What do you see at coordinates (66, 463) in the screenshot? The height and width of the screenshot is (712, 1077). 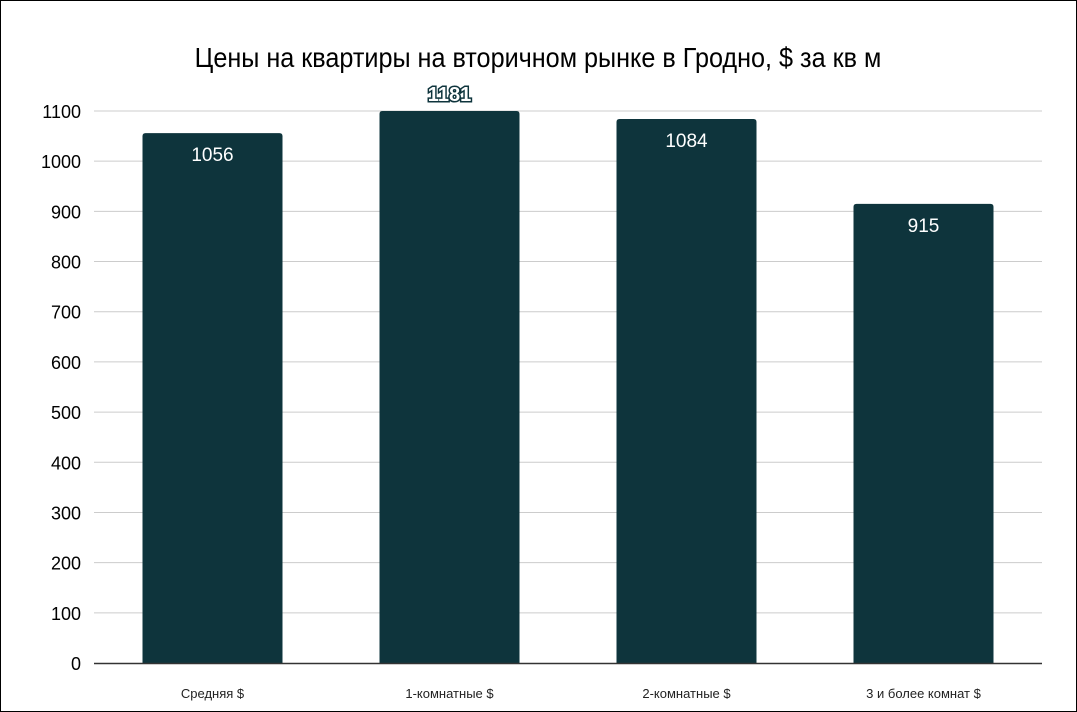 I see `y-tick-label: 400` at bounding box center [66, 463].